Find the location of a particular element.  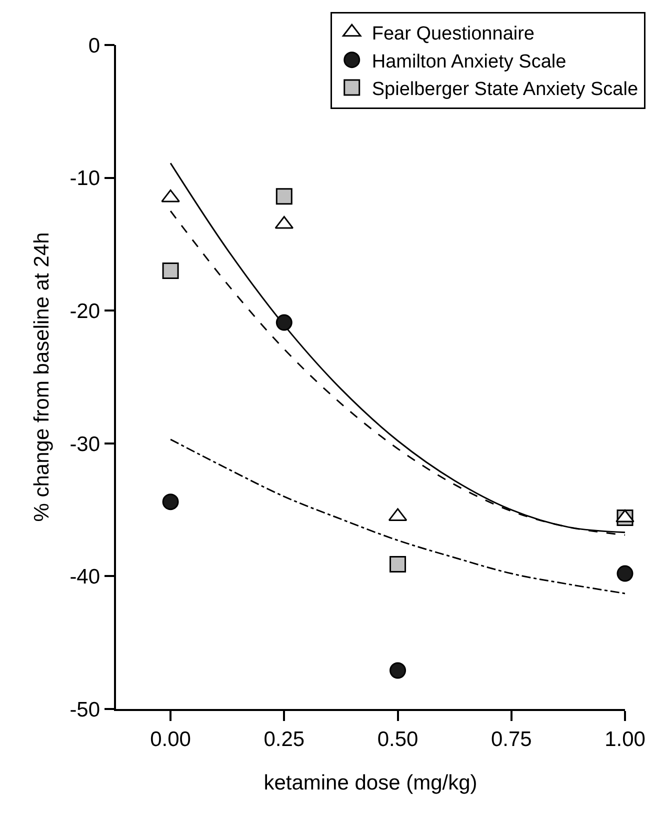

y-tick-label: -20 is located at coordinates (85, 311).